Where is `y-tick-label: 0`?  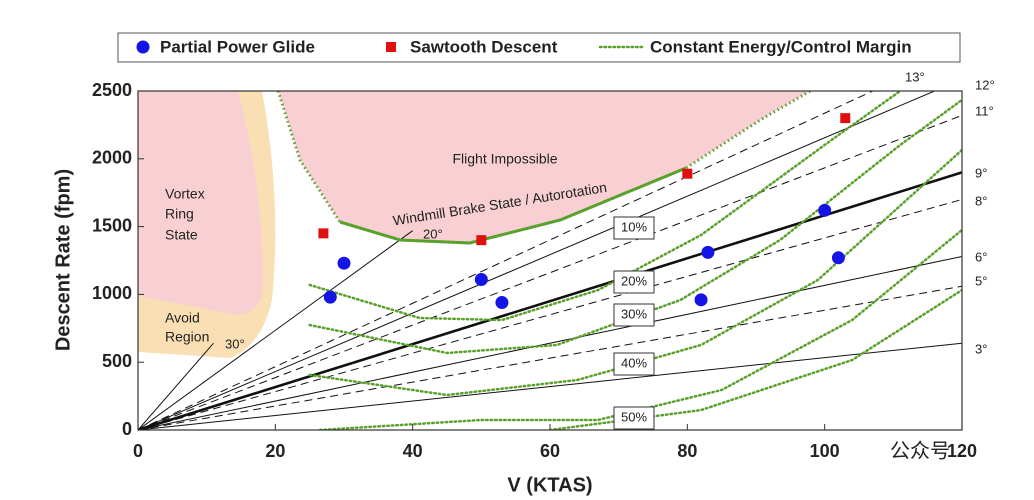 y-tick-label: 0 is located at coordinates (127, 429).